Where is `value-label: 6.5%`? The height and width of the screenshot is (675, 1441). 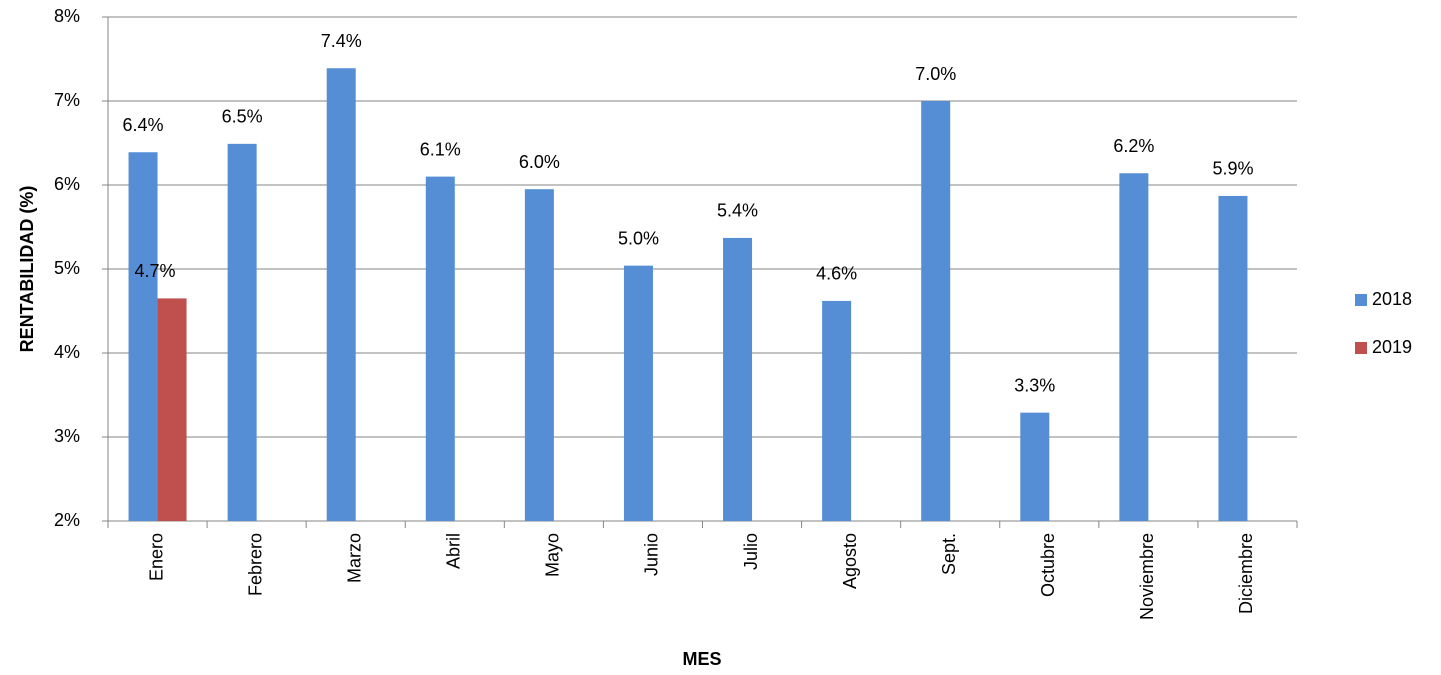 value-label: 6.5% is located at coordinates (242, 117).